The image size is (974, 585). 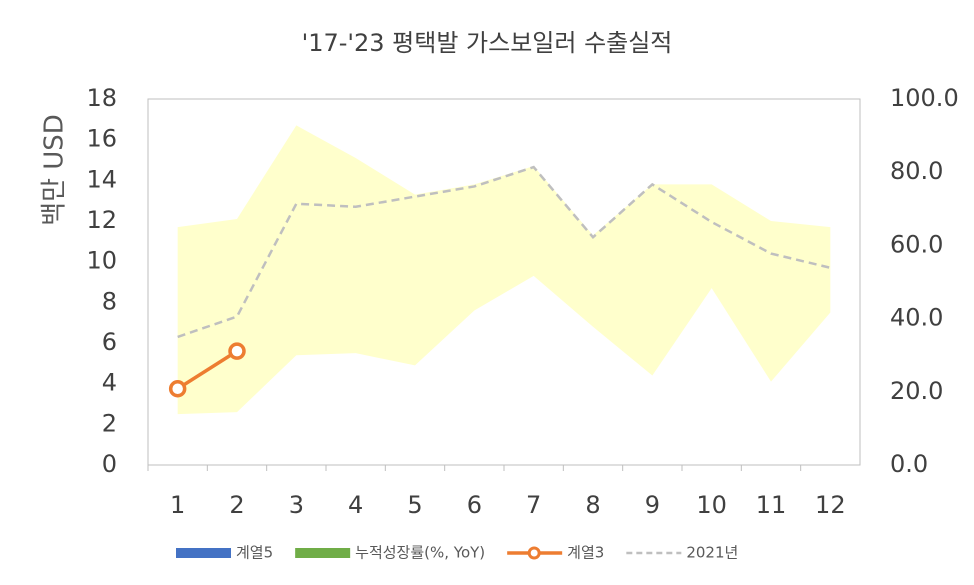 What do you see at coordinates (534, 553) in the screenshot?
I see `legend-marker` at bounding box center [534, 553].